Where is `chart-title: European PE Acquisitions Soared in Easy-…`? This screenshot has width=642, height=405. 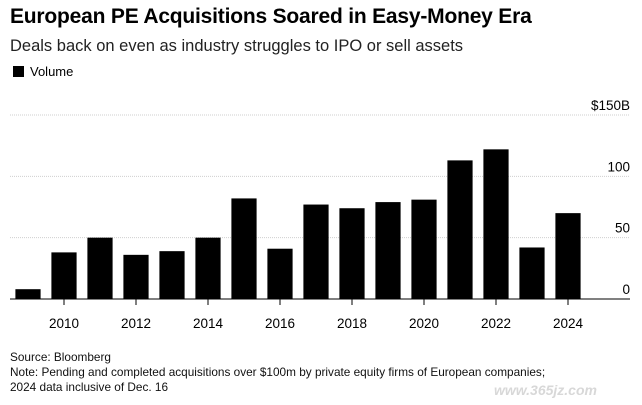 chart-title: European PE Acquisitions Soared in Easy-… is located at coordinates (271, 16).